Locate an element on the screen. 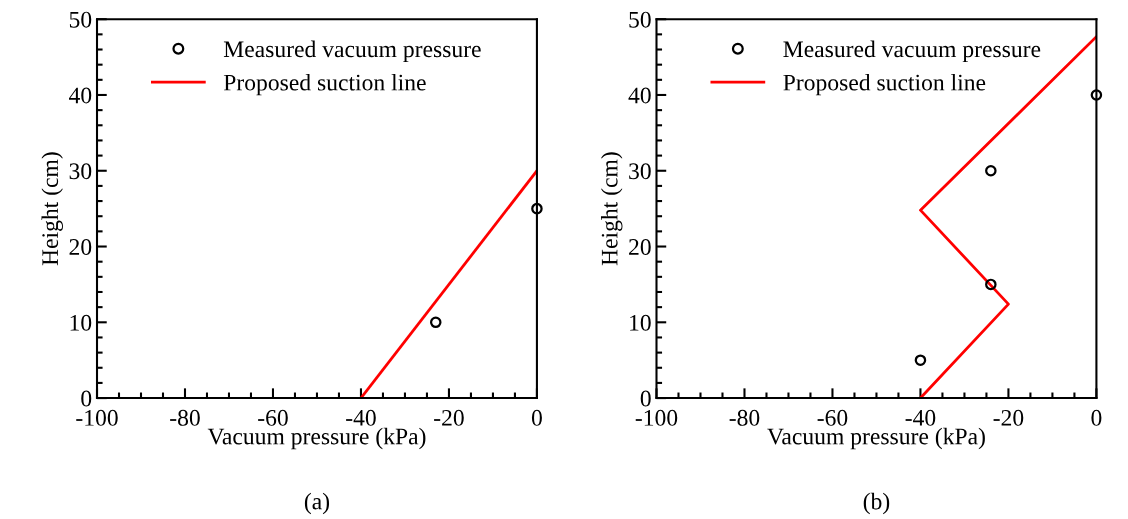 The height and width of the screenshot is (519, 1128). text: (b) is located at coordinates (876, 503).